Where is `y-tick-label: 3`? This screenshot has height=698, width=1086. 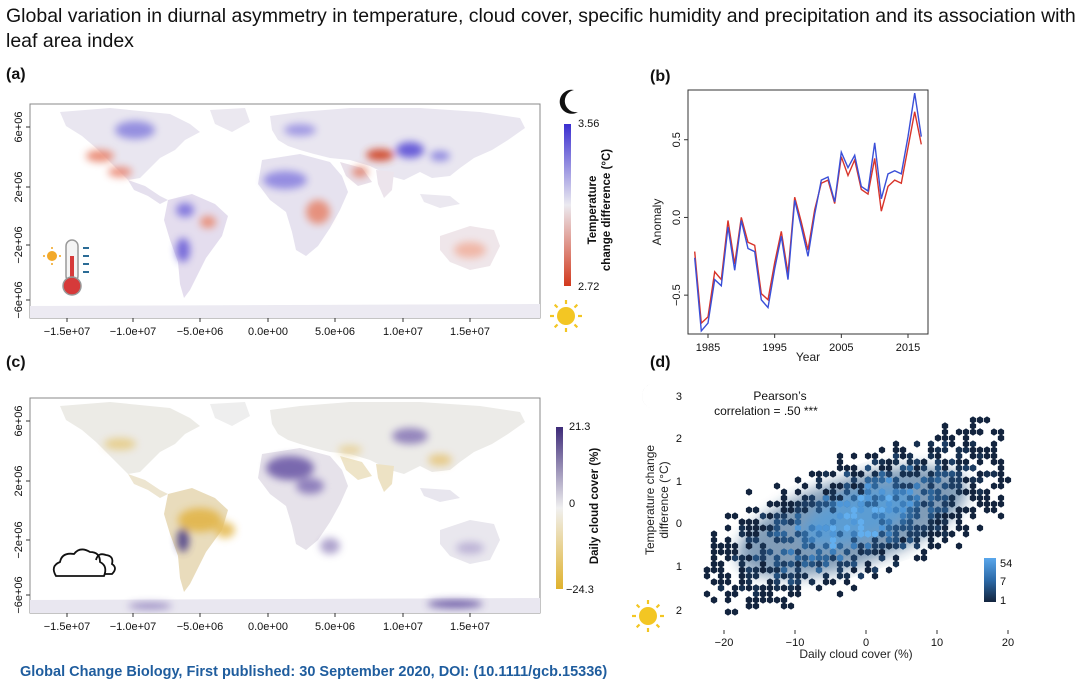
y-tick-label: 3 is located at coordinates (679, 397).